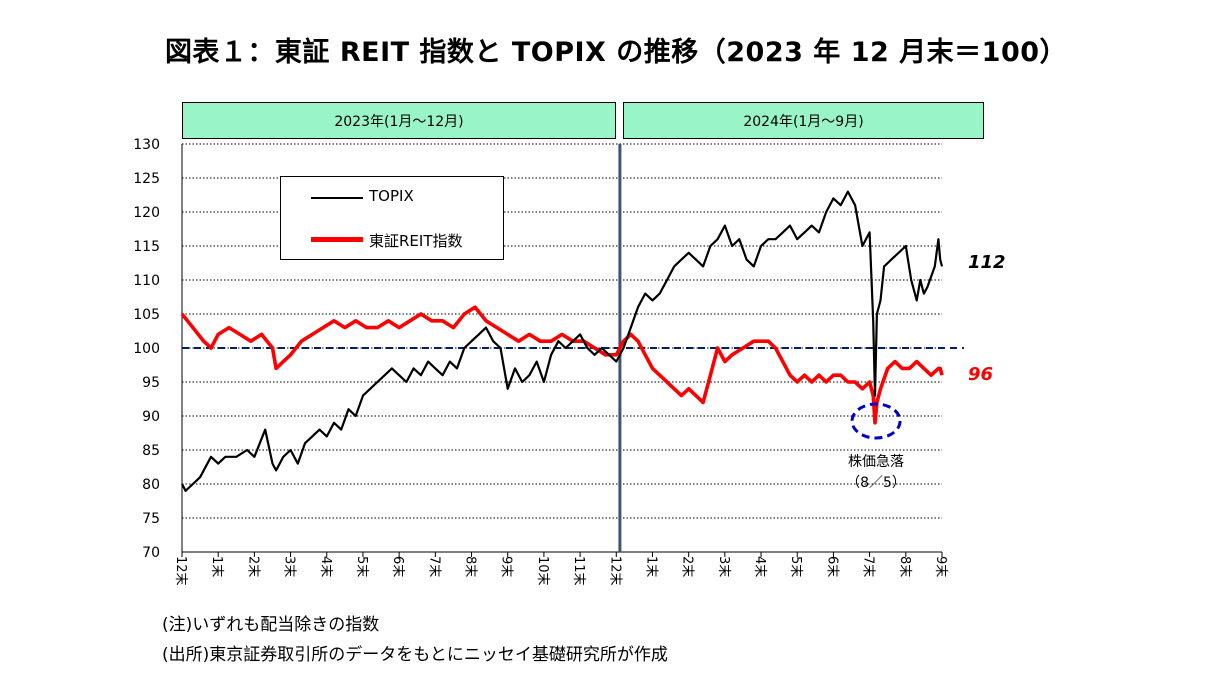 The height and width of the screenshot is (696, 1232). I want to click on y-tick-label: 105, so click(146, 315).